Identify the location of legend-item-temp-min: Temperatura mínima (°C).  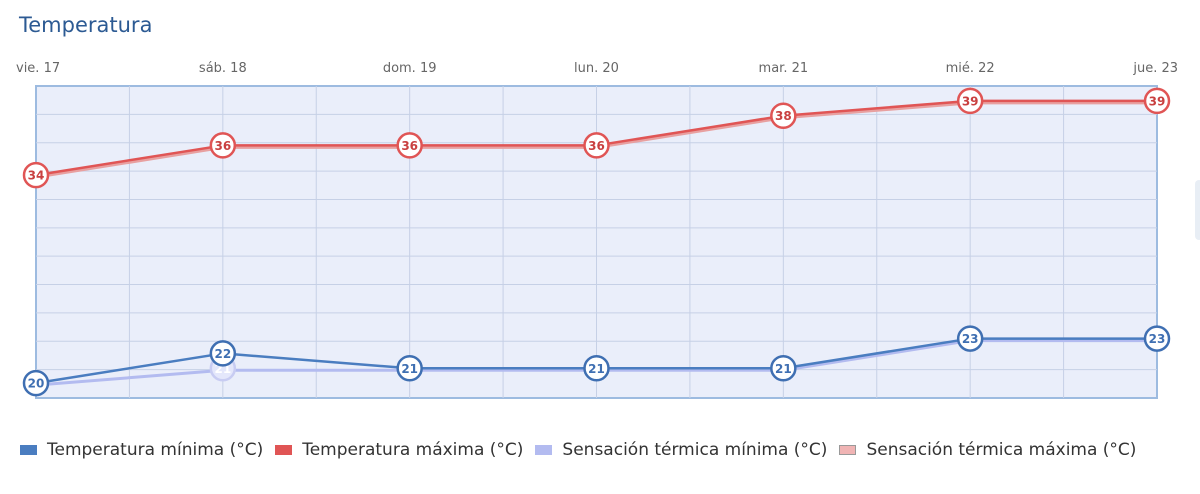
(141, 450).